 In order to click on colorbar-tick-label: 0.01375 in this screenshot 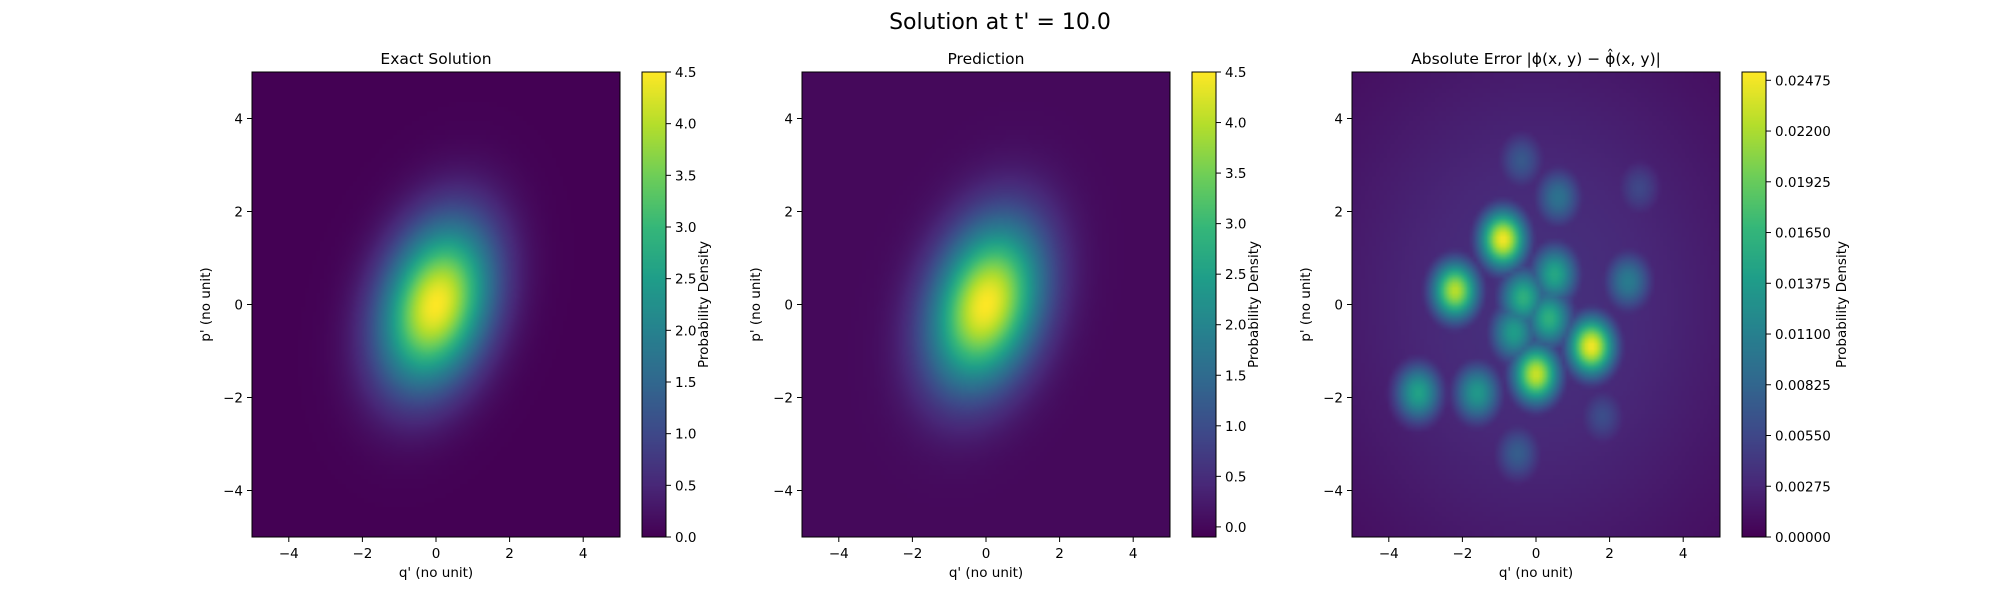, I will do `click(1803, 284)`.